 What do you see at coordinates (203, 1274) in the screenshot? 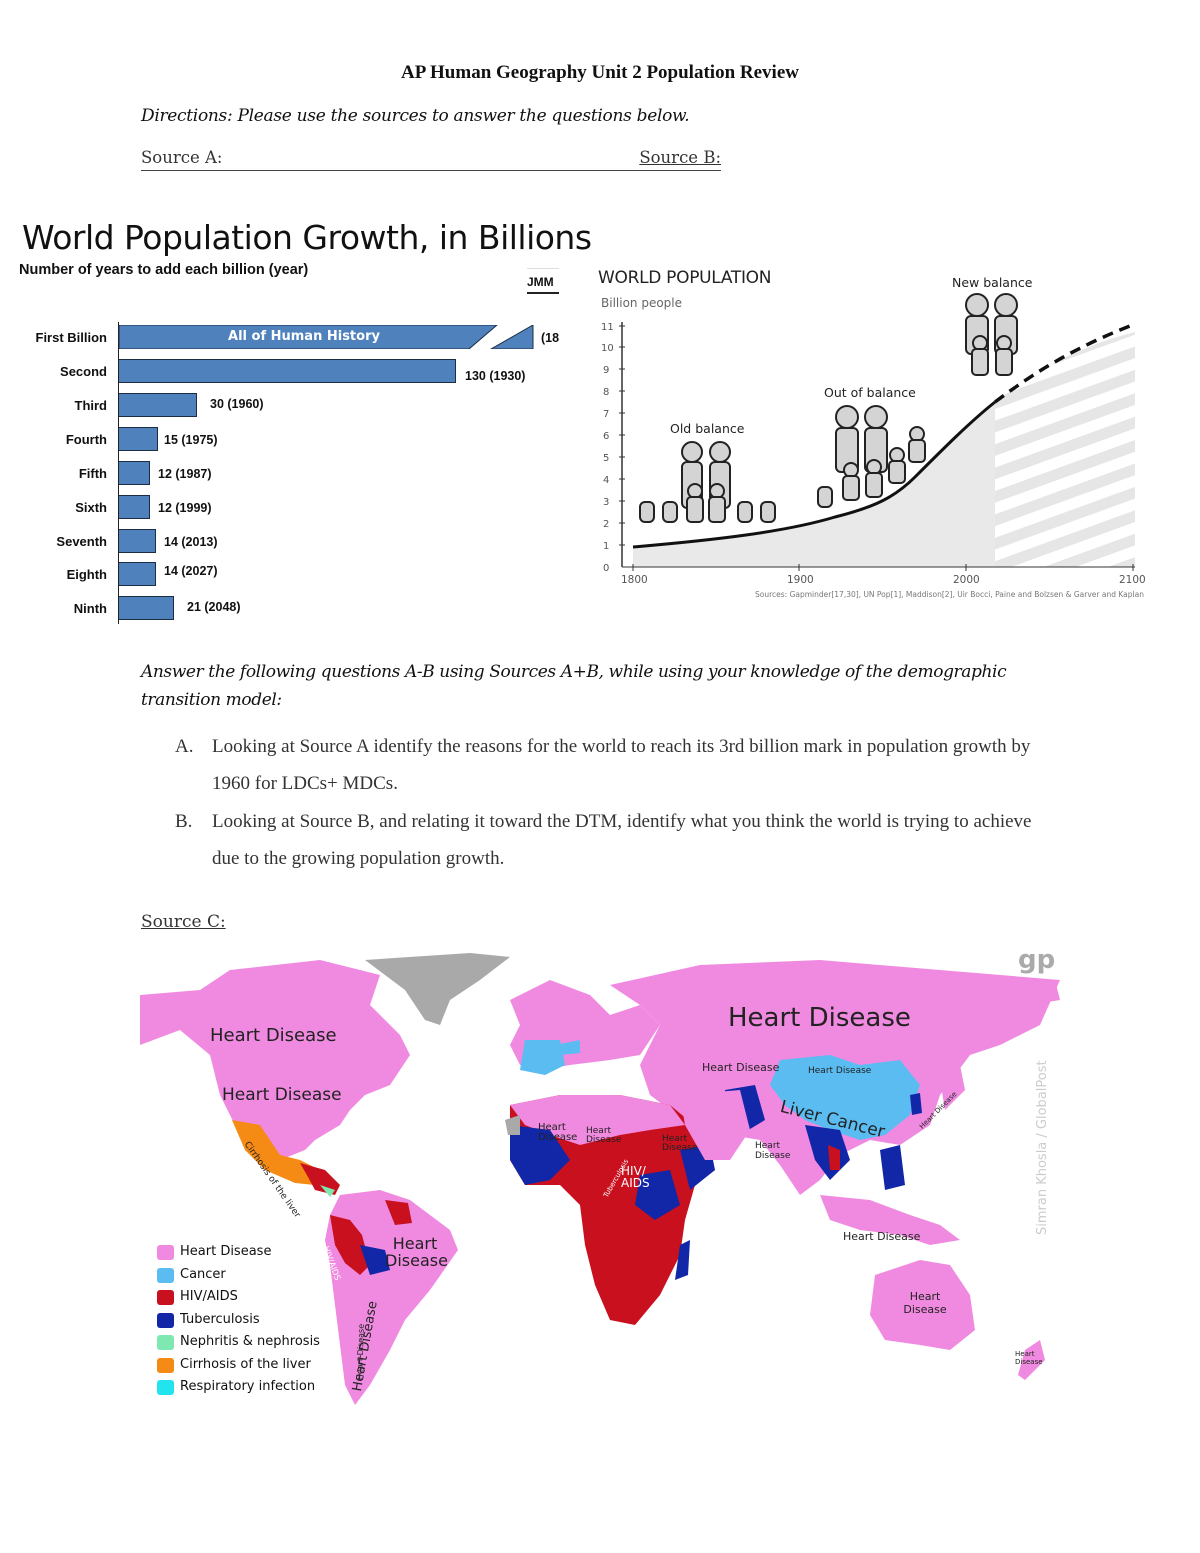
I see `legend-label: Cancer` at bounding box center [203, 1274].